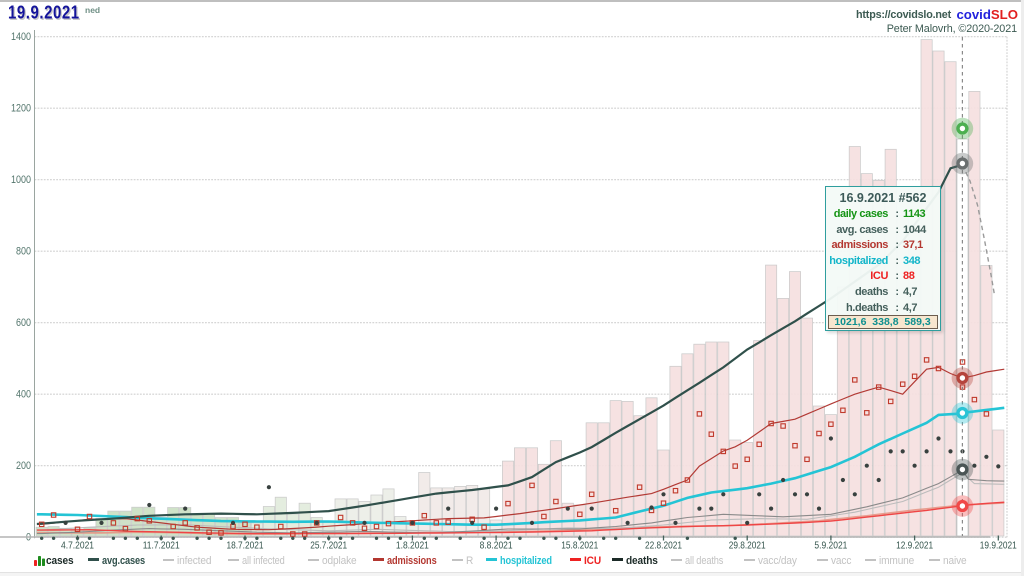  I want to click on svg-text: 22.8.2021, so click(663, 546).